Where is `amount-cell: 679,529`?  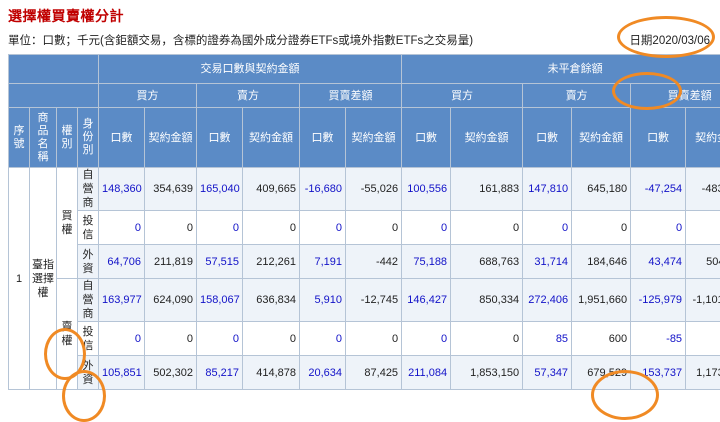
amount-cell: 679,529 is located at coordinates (601, 373).